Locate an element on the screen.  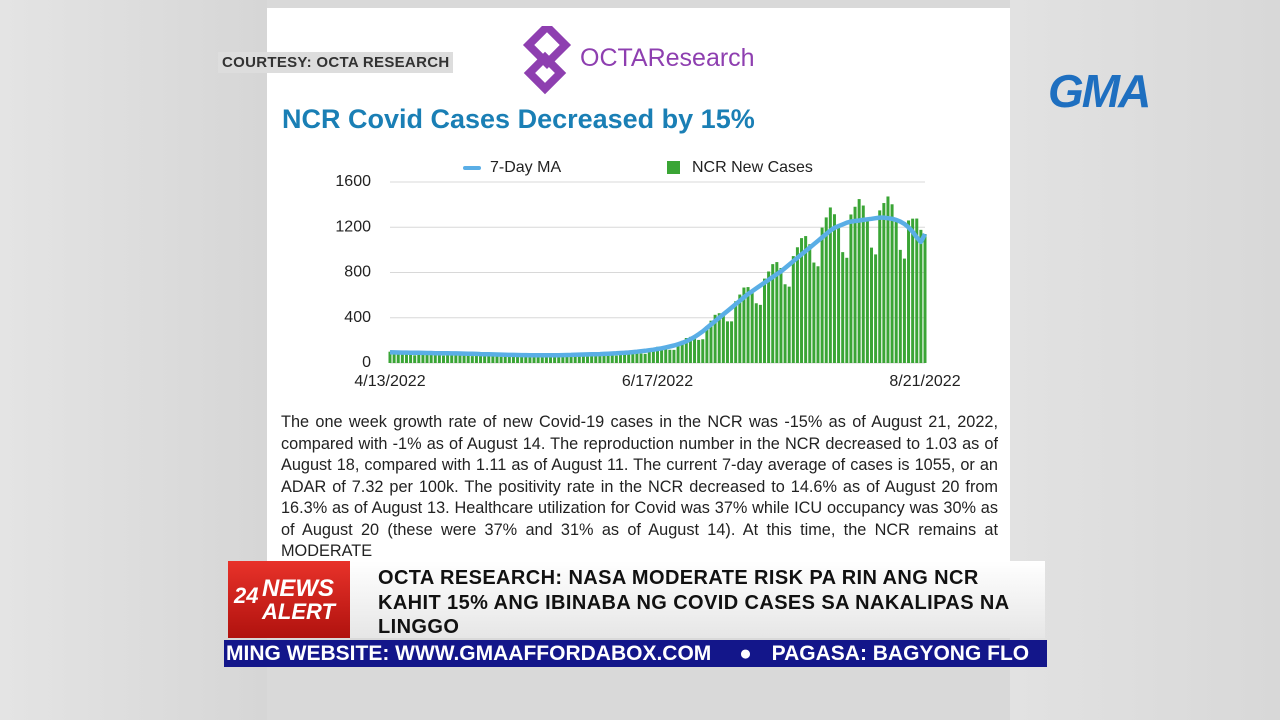
news-alert: 24 NEWS ALERT is located at coordinates (289, 599).